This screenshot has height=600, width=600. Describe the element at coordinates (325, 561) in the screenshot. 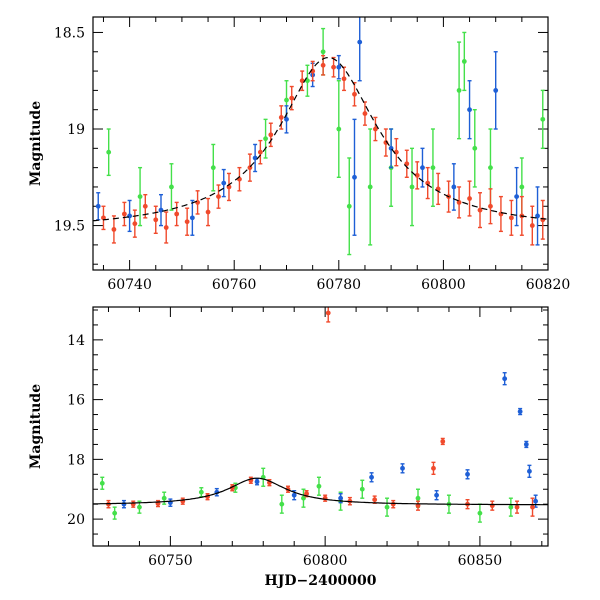

I see `x-tick-label: 60800` at that location.